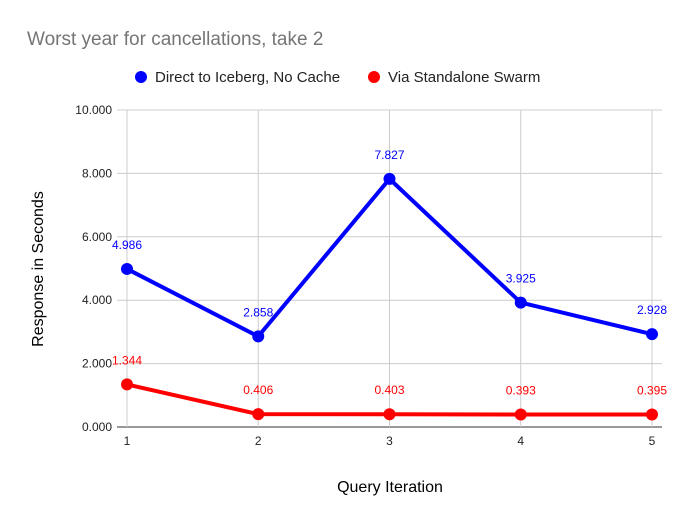  Describe the element at coordinates (521, 391) in the screenshot. I see `data-label: 0.393` at that location.